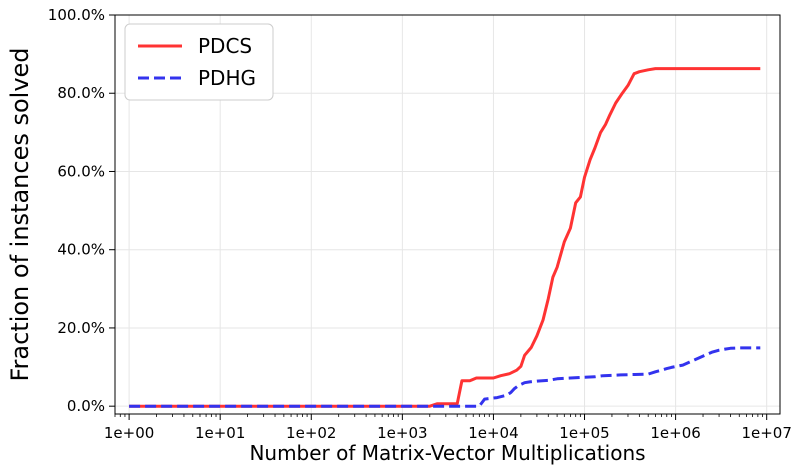 This screenshot has height=474, width=793. Describe the element at coordinates (447, 453) in the screenshot. I see `x-axis-label: Number of Matrix-Vector Multiplications` at that location.